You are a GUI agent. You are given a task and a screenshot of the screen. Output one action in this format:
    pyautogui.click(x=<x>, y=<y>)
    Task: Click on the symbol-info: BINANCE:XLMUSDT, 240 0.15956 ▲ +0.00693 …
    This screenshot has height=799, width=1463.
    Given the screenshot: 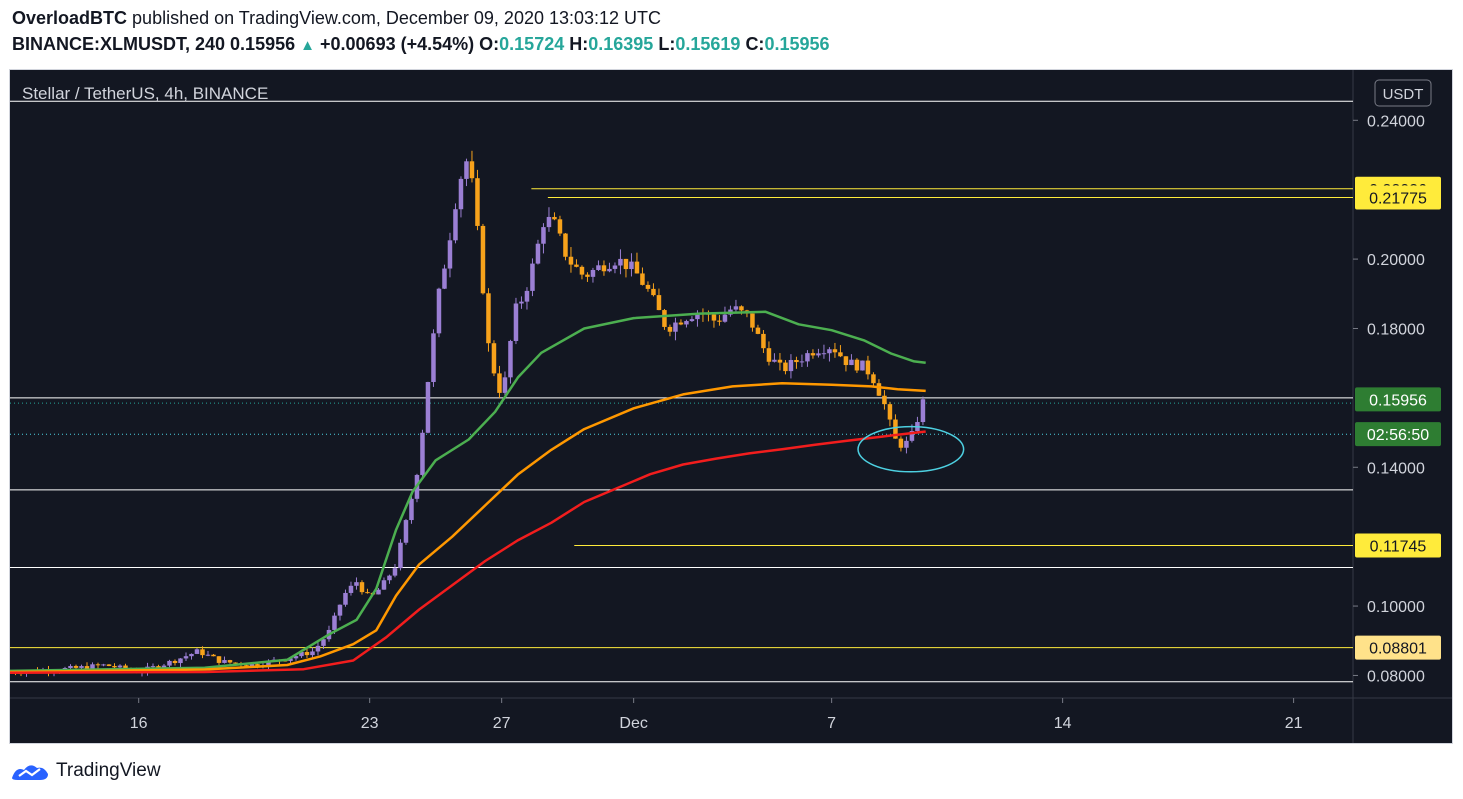 What is the action you would take?
    pyautogui.click(x=421, y=44)
    